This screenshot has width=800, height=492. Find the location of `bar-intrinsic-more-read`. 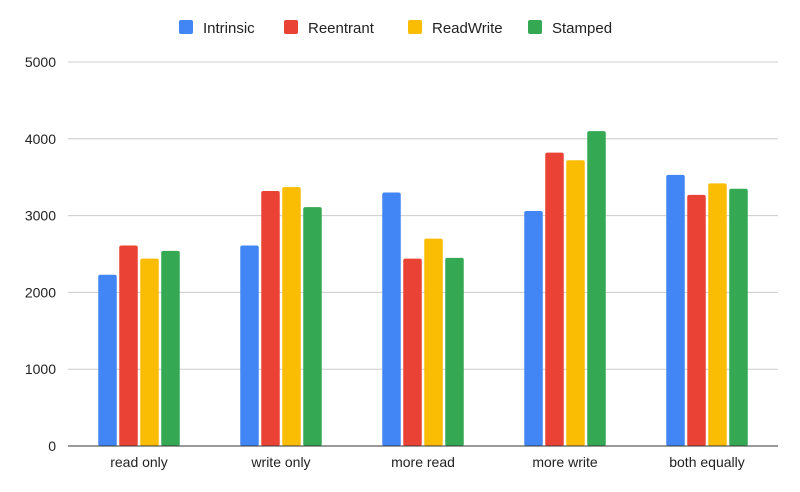

bar-intrinsic-more-read is located at coordinates (391, 319).